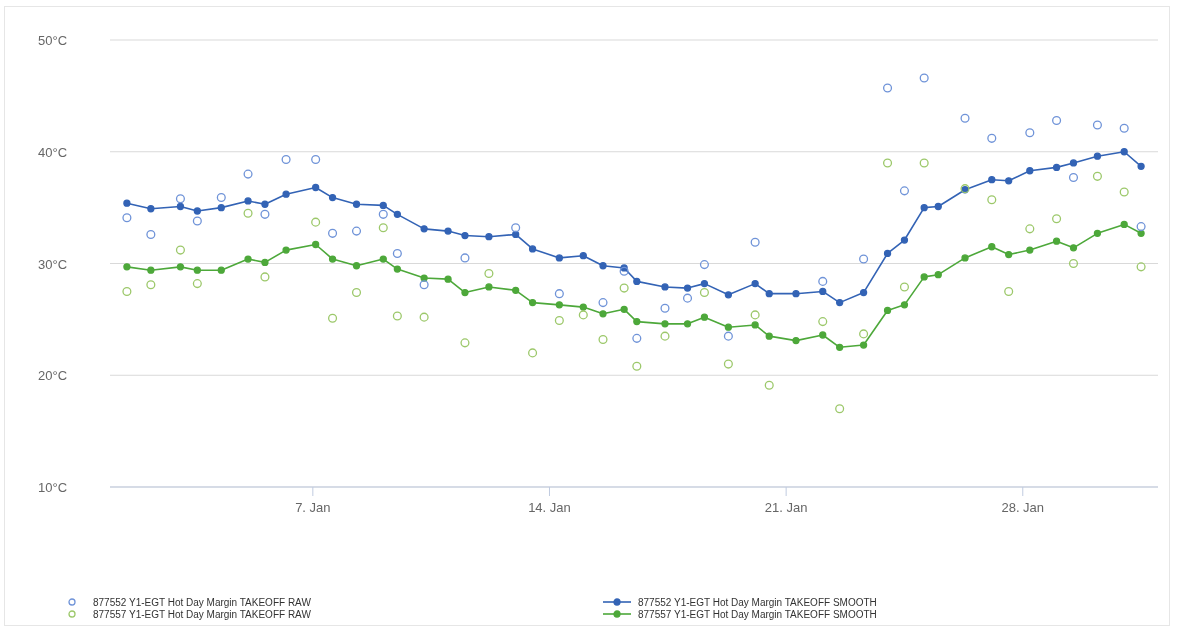 This screenshot has width=1178, height=634. What do you see at coordinates (1023, 507) in the screenshot?
I see `x-tick-label: 28. Jan` at bounding box center [1023, 507].